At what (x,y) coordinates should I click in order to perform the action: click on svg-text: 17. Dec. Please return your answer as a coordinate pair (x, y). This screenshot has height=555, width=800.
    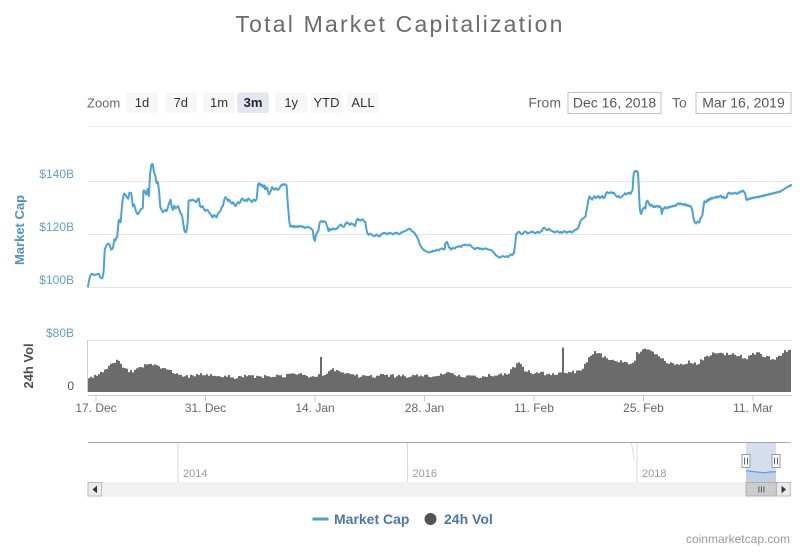
    Looking at the image, I should click on (95, 408).